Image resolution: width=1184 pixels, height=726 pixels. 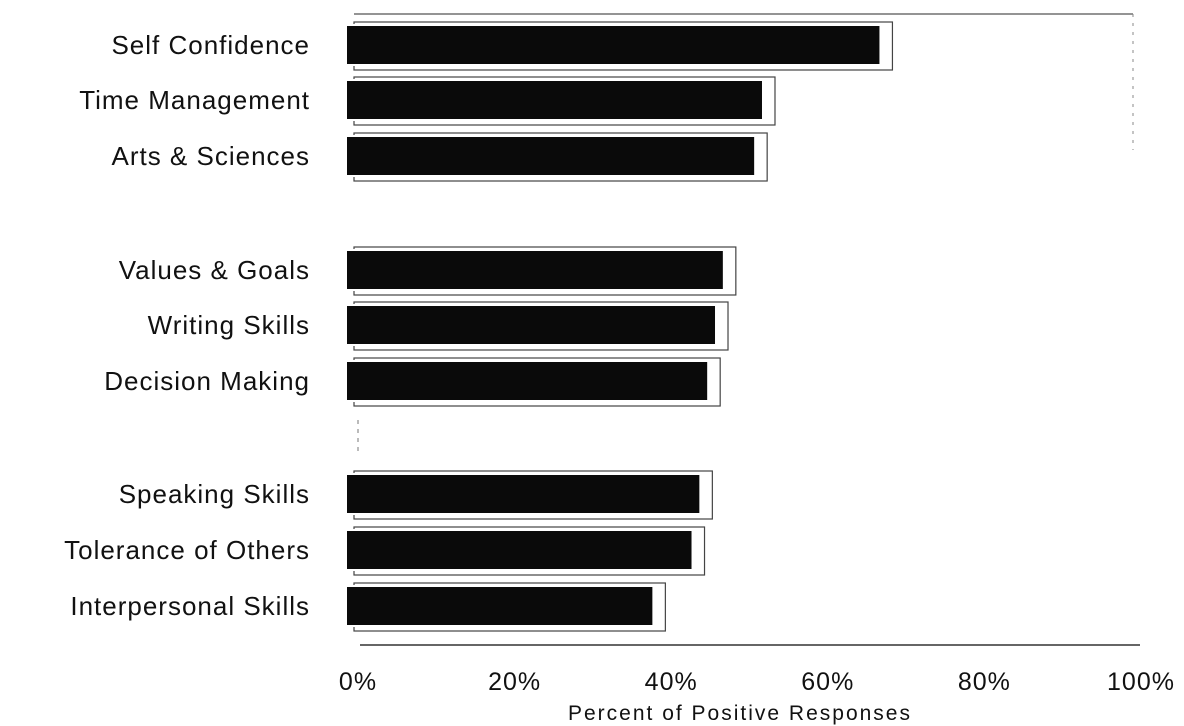 I want to click on category-label: Speaking Skills, so click(x=214, y=494).